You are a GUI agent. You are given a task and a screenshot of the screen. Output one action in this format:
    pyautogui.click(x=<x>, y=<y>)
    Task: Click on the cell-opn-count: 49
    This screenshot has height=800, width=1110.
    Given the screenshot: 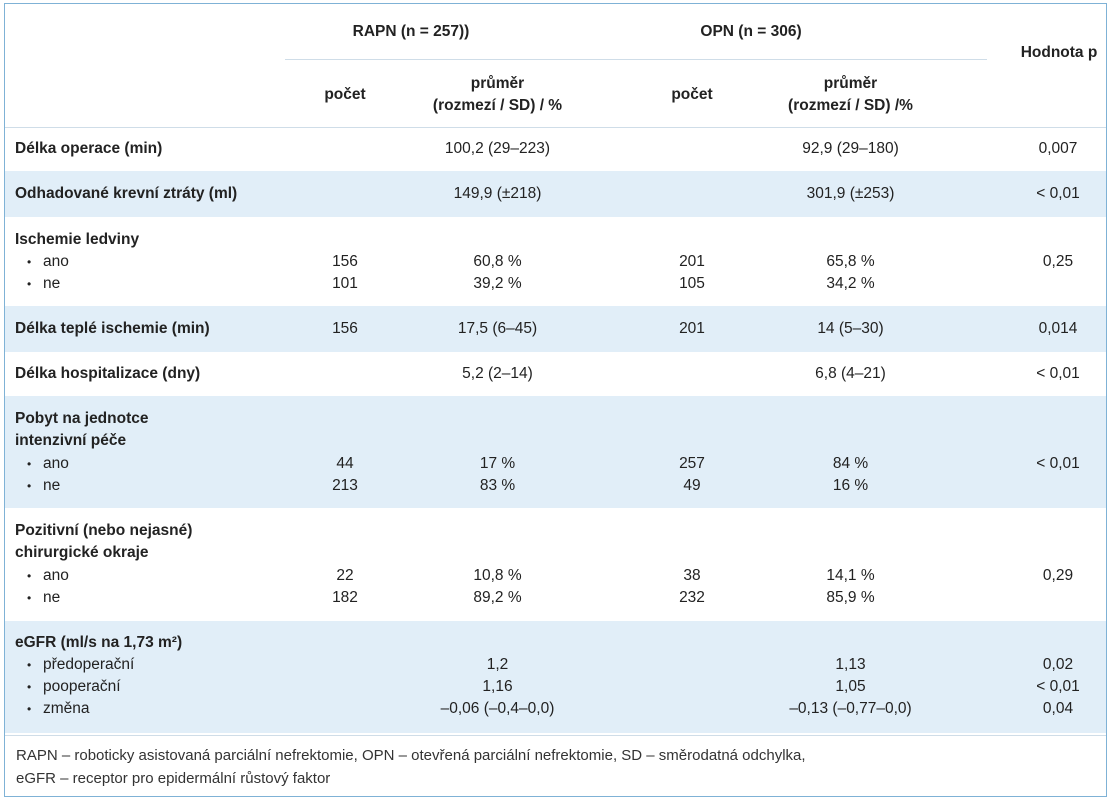 What is the action you would take?
    pyautogui.click(x=692, y=485)
    